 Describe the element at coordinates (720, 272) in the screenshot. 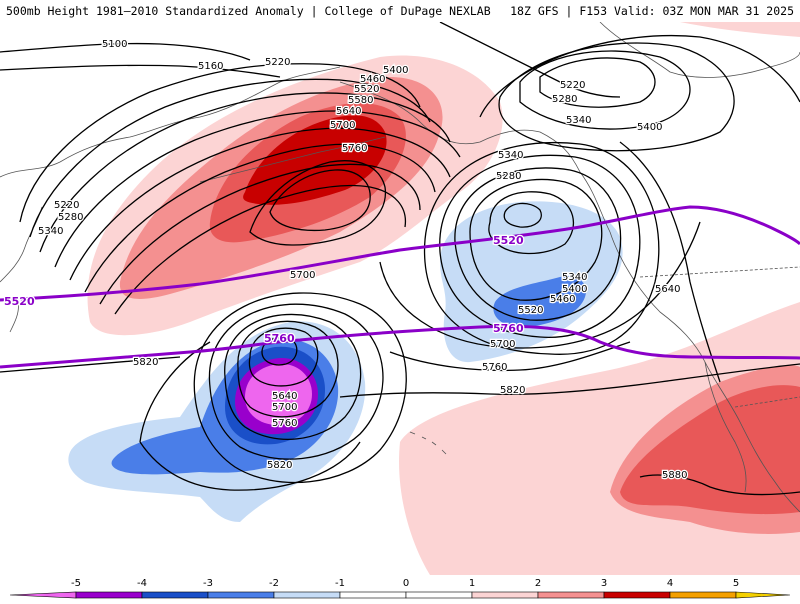

I see `border-us-canada` at that location.